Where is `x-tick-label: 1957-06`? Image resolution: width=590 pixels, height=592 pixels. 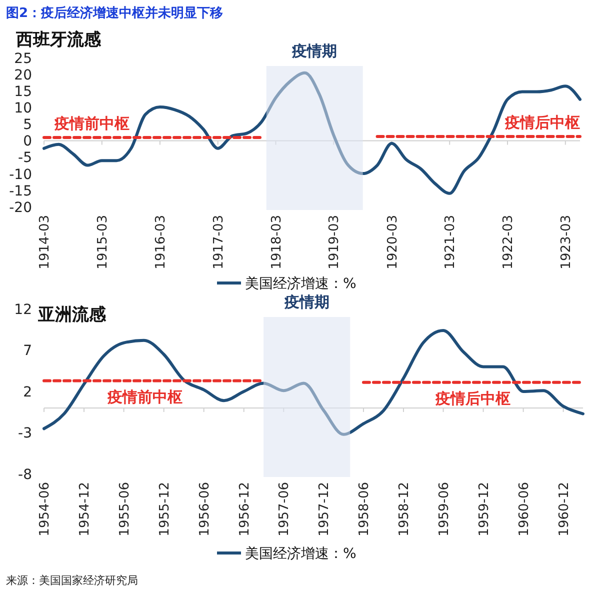
x-tick-label: 1957-06 is located at coordinates (284, 509).